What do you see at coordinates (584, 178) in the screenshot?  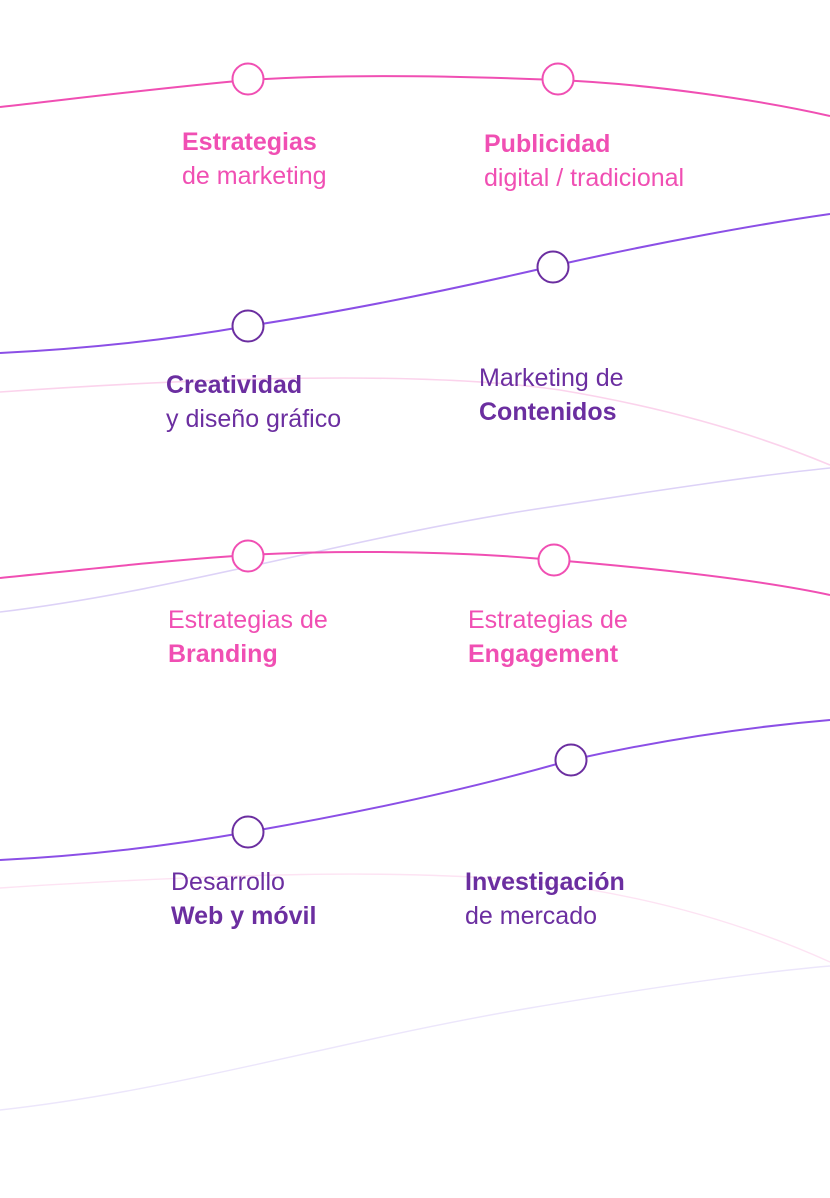 I see `service-subtitle: digital / tradicional` at bounding box center [584, 178].